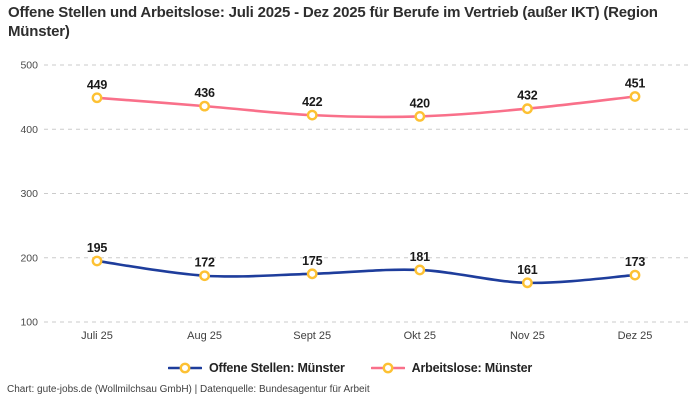 Image resolution: width=700 pixels, height=400 pixels. I want to click on data-point-label: 195, so click(97, 248).